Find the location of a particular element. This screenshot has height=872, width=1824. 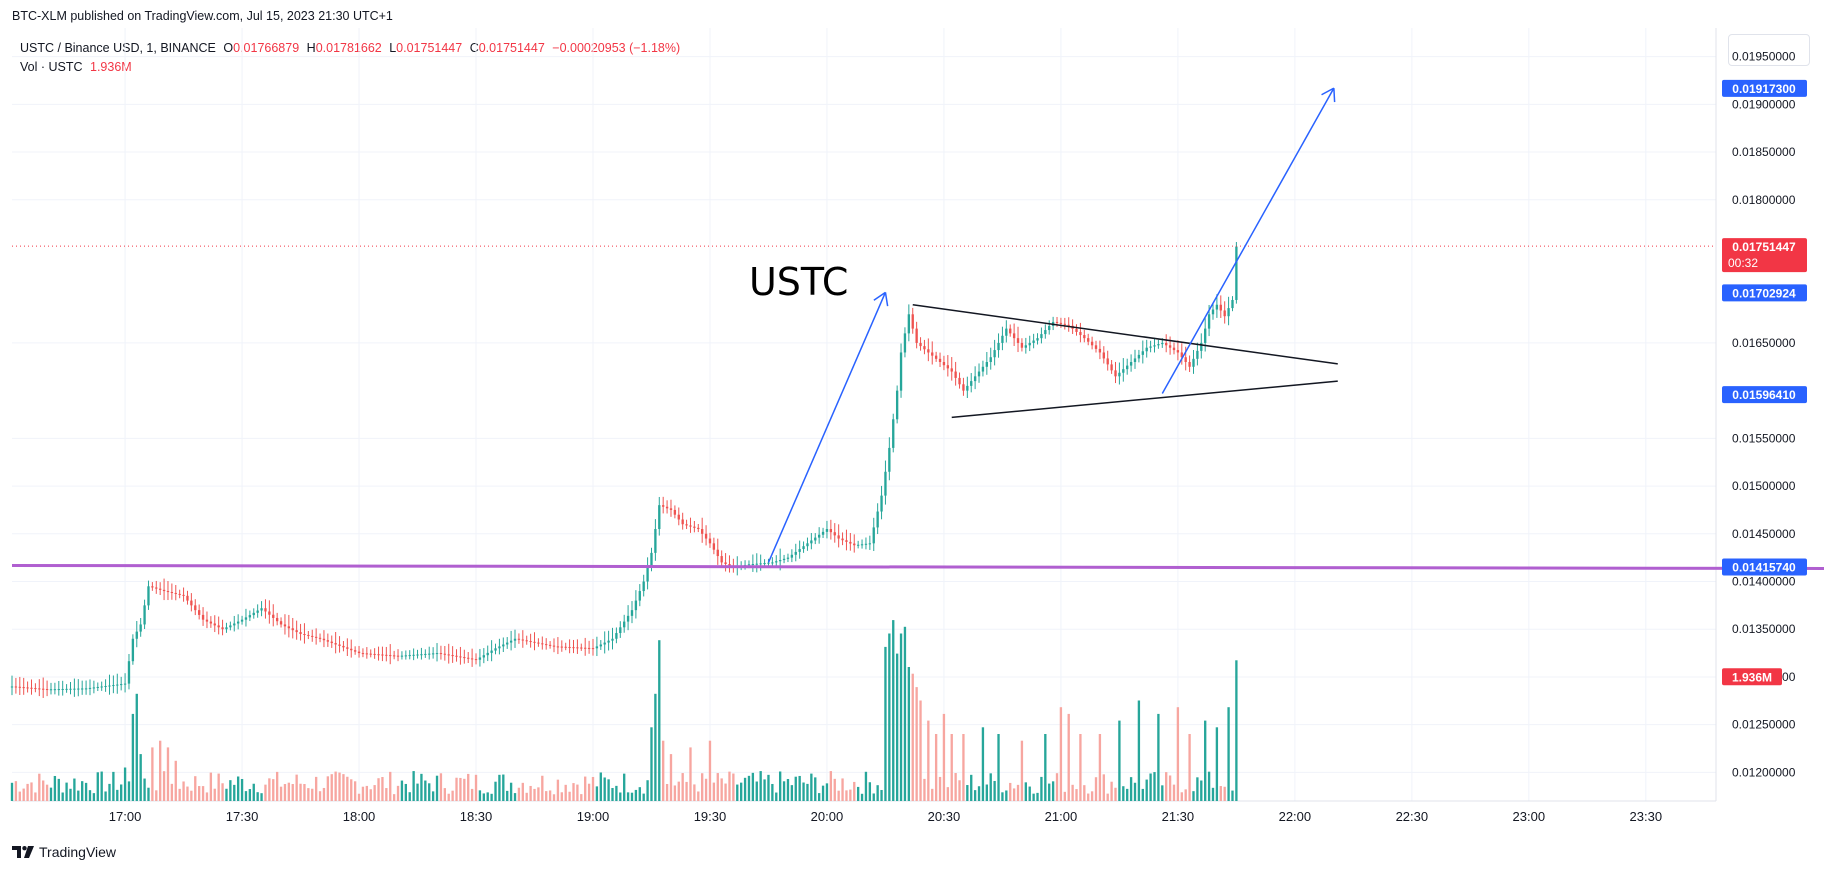

tradingview-footer: TradingView is located at coordinates (64, 852).